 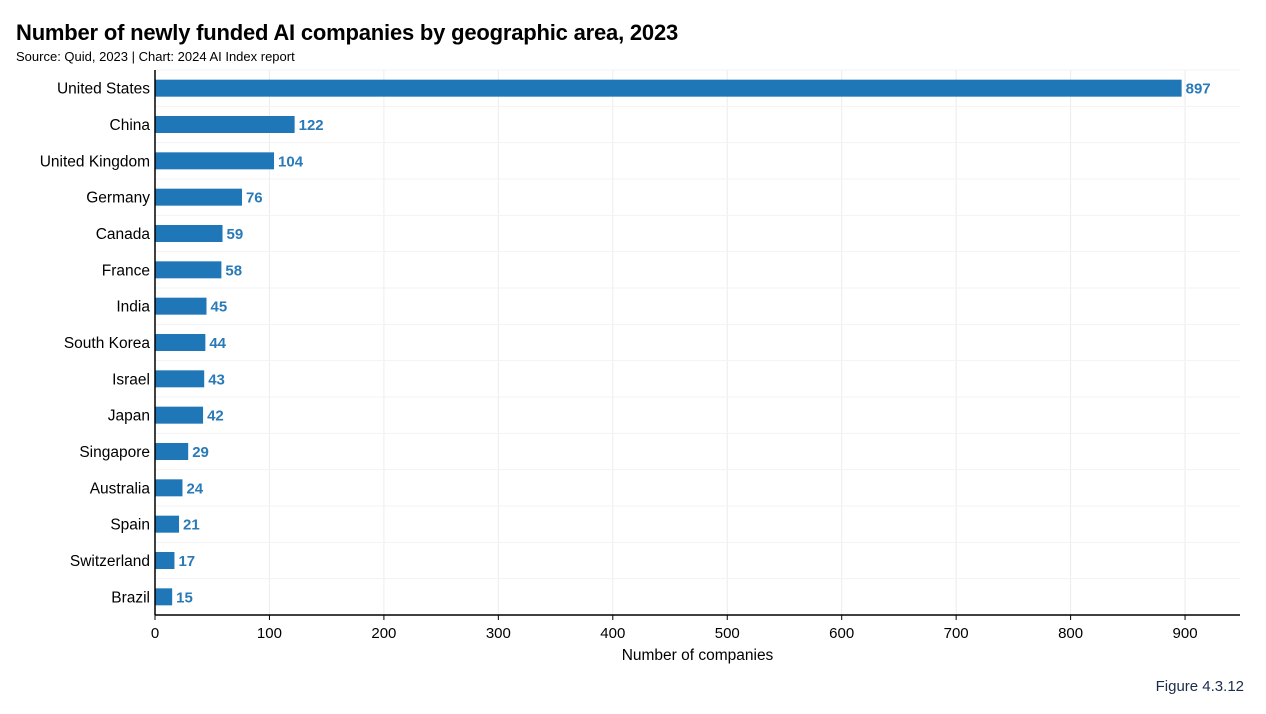 I want to click on x-tick-label: 400, so click(x=612, y=633).